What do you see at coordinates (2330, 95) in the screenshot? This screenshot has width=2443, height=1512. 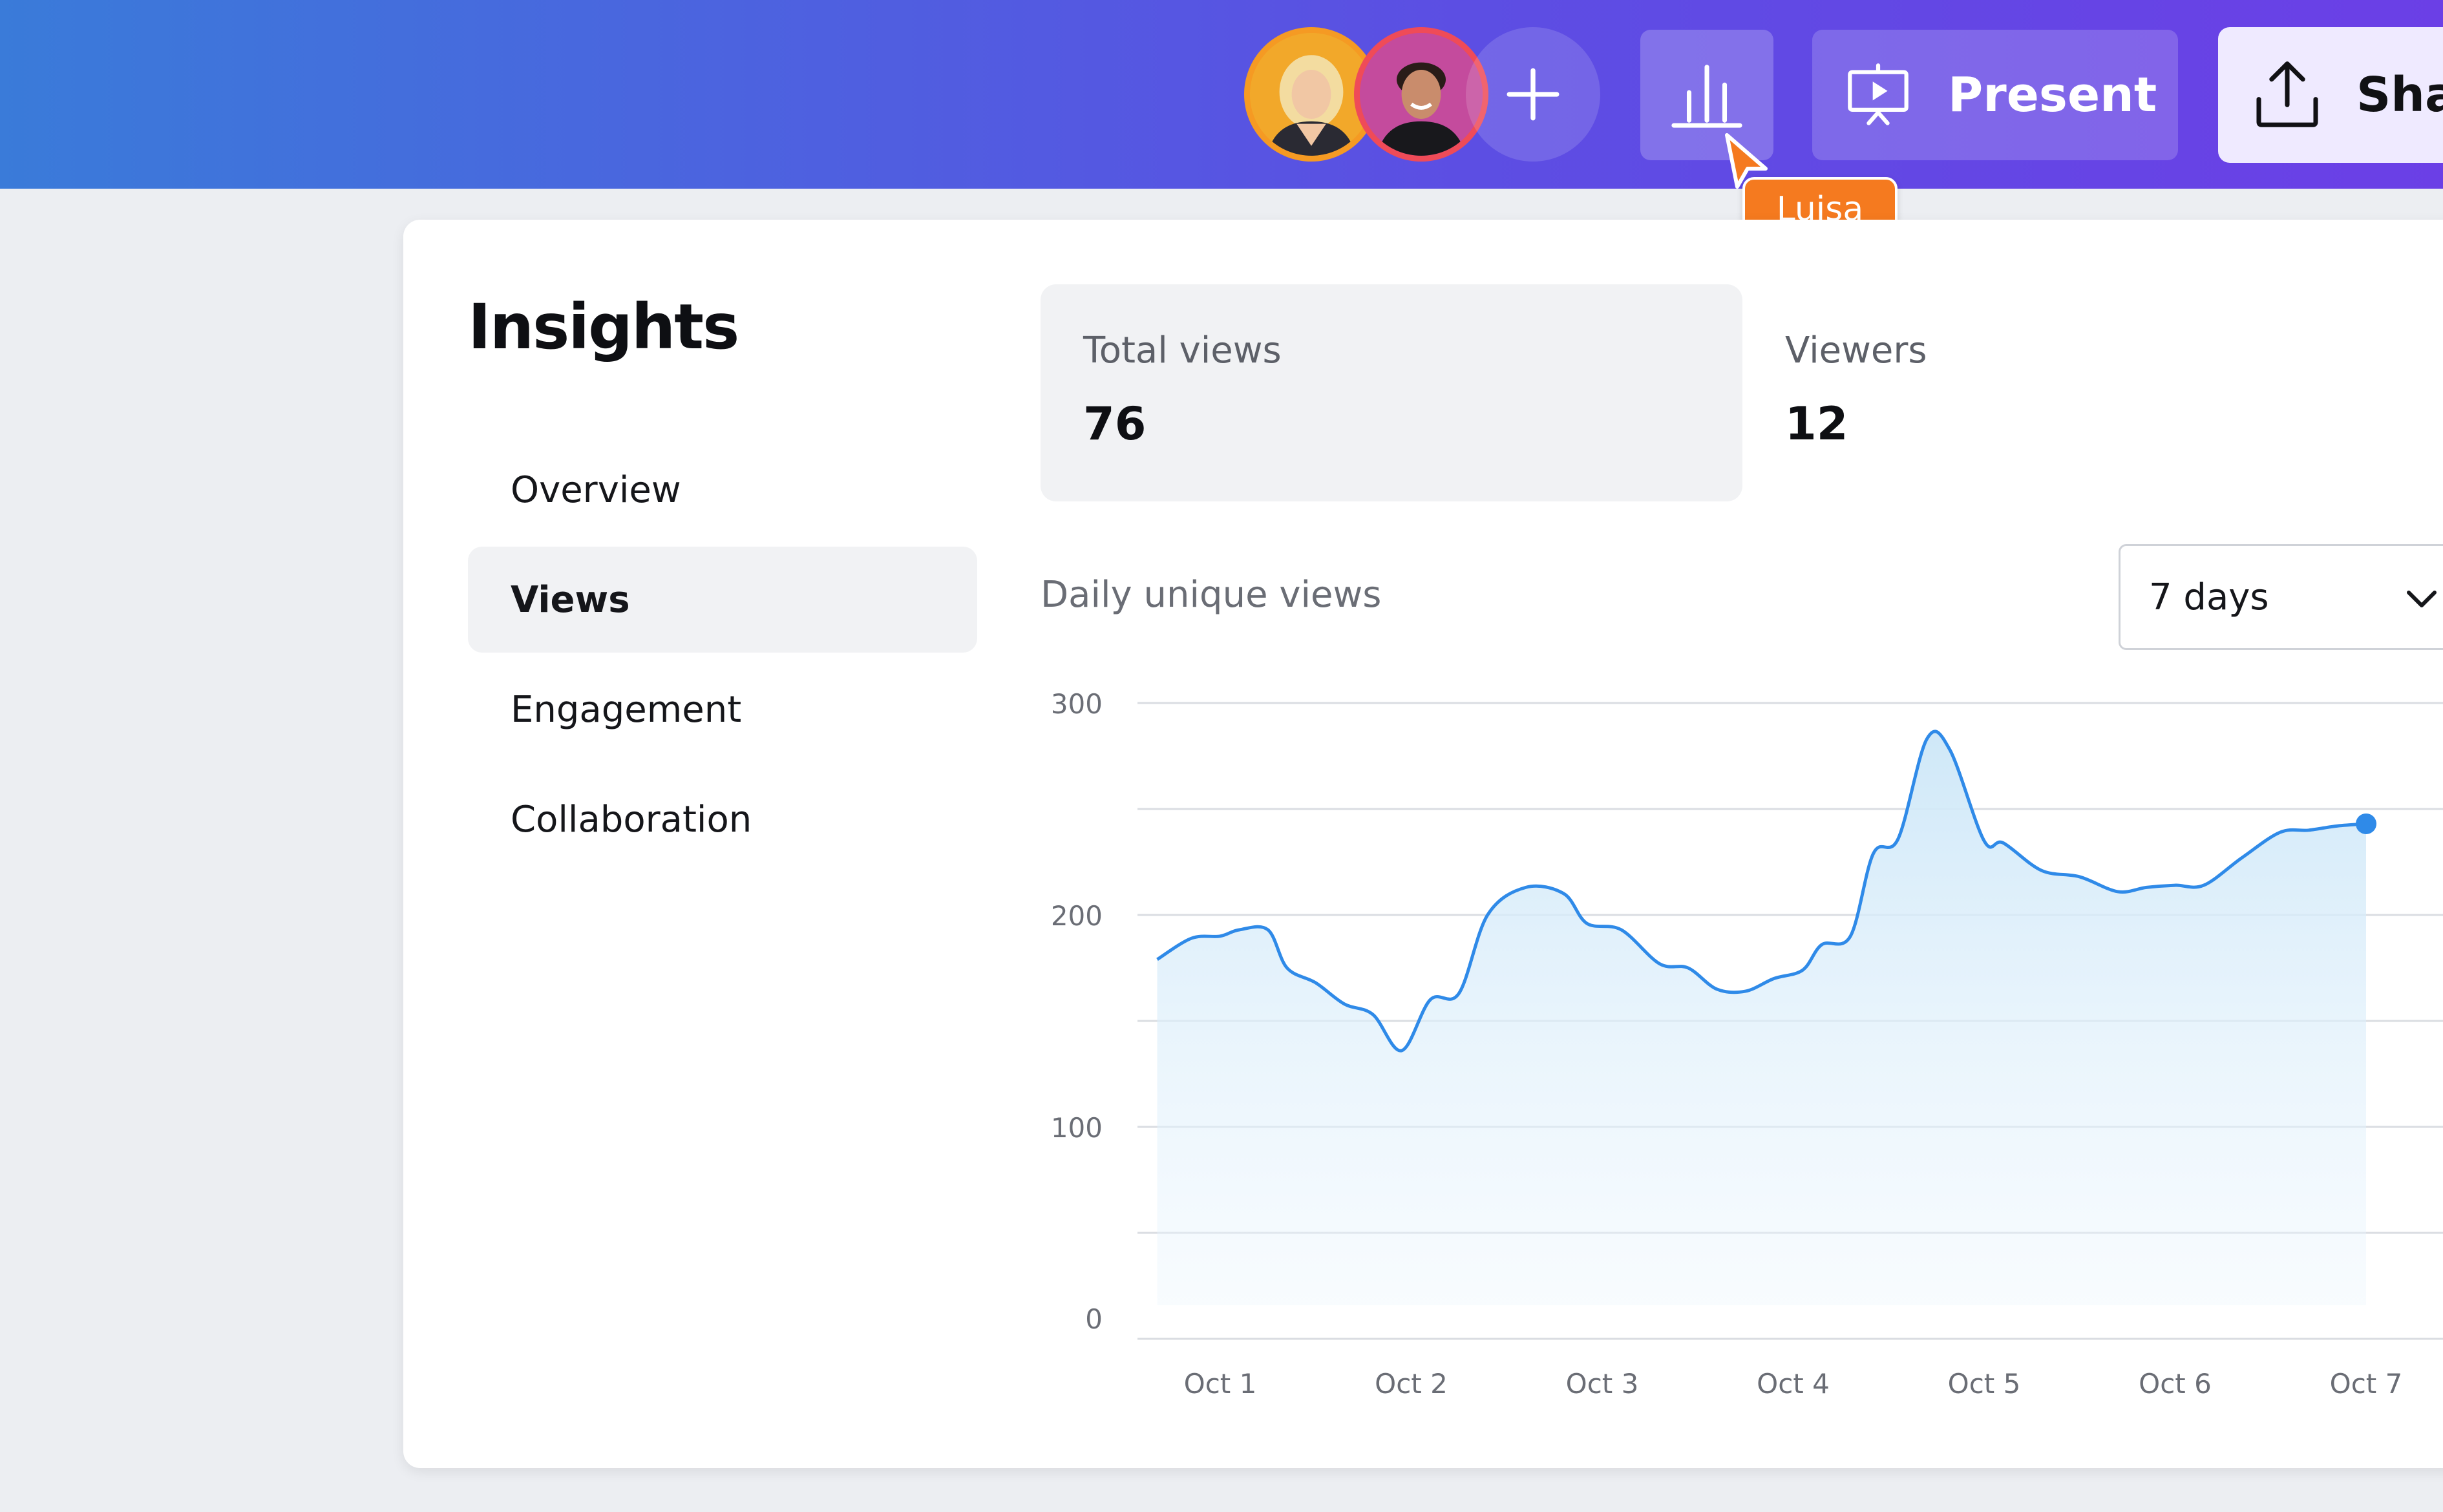 I see `share-button: Sha` at bounding box center [2330, 95].